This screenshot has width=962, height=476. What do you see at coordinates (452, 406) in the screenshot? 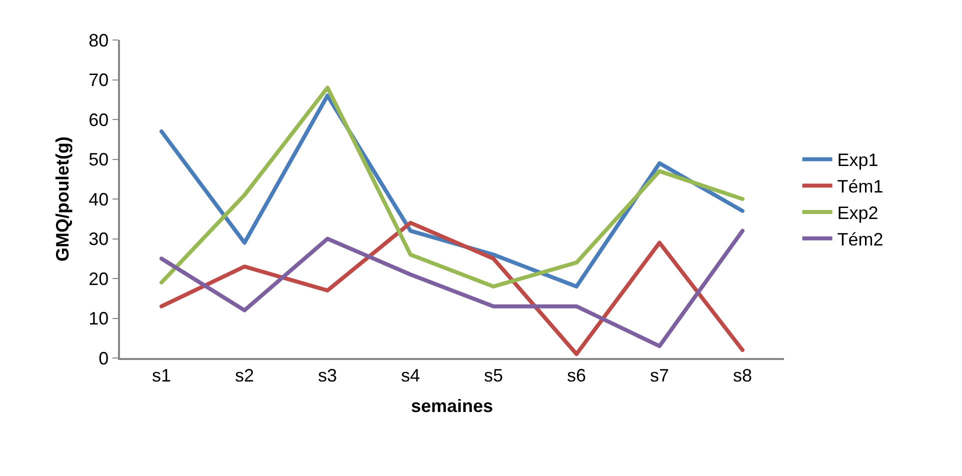
I see `x-axis-title: semaines` at bounding box center [452, 406].